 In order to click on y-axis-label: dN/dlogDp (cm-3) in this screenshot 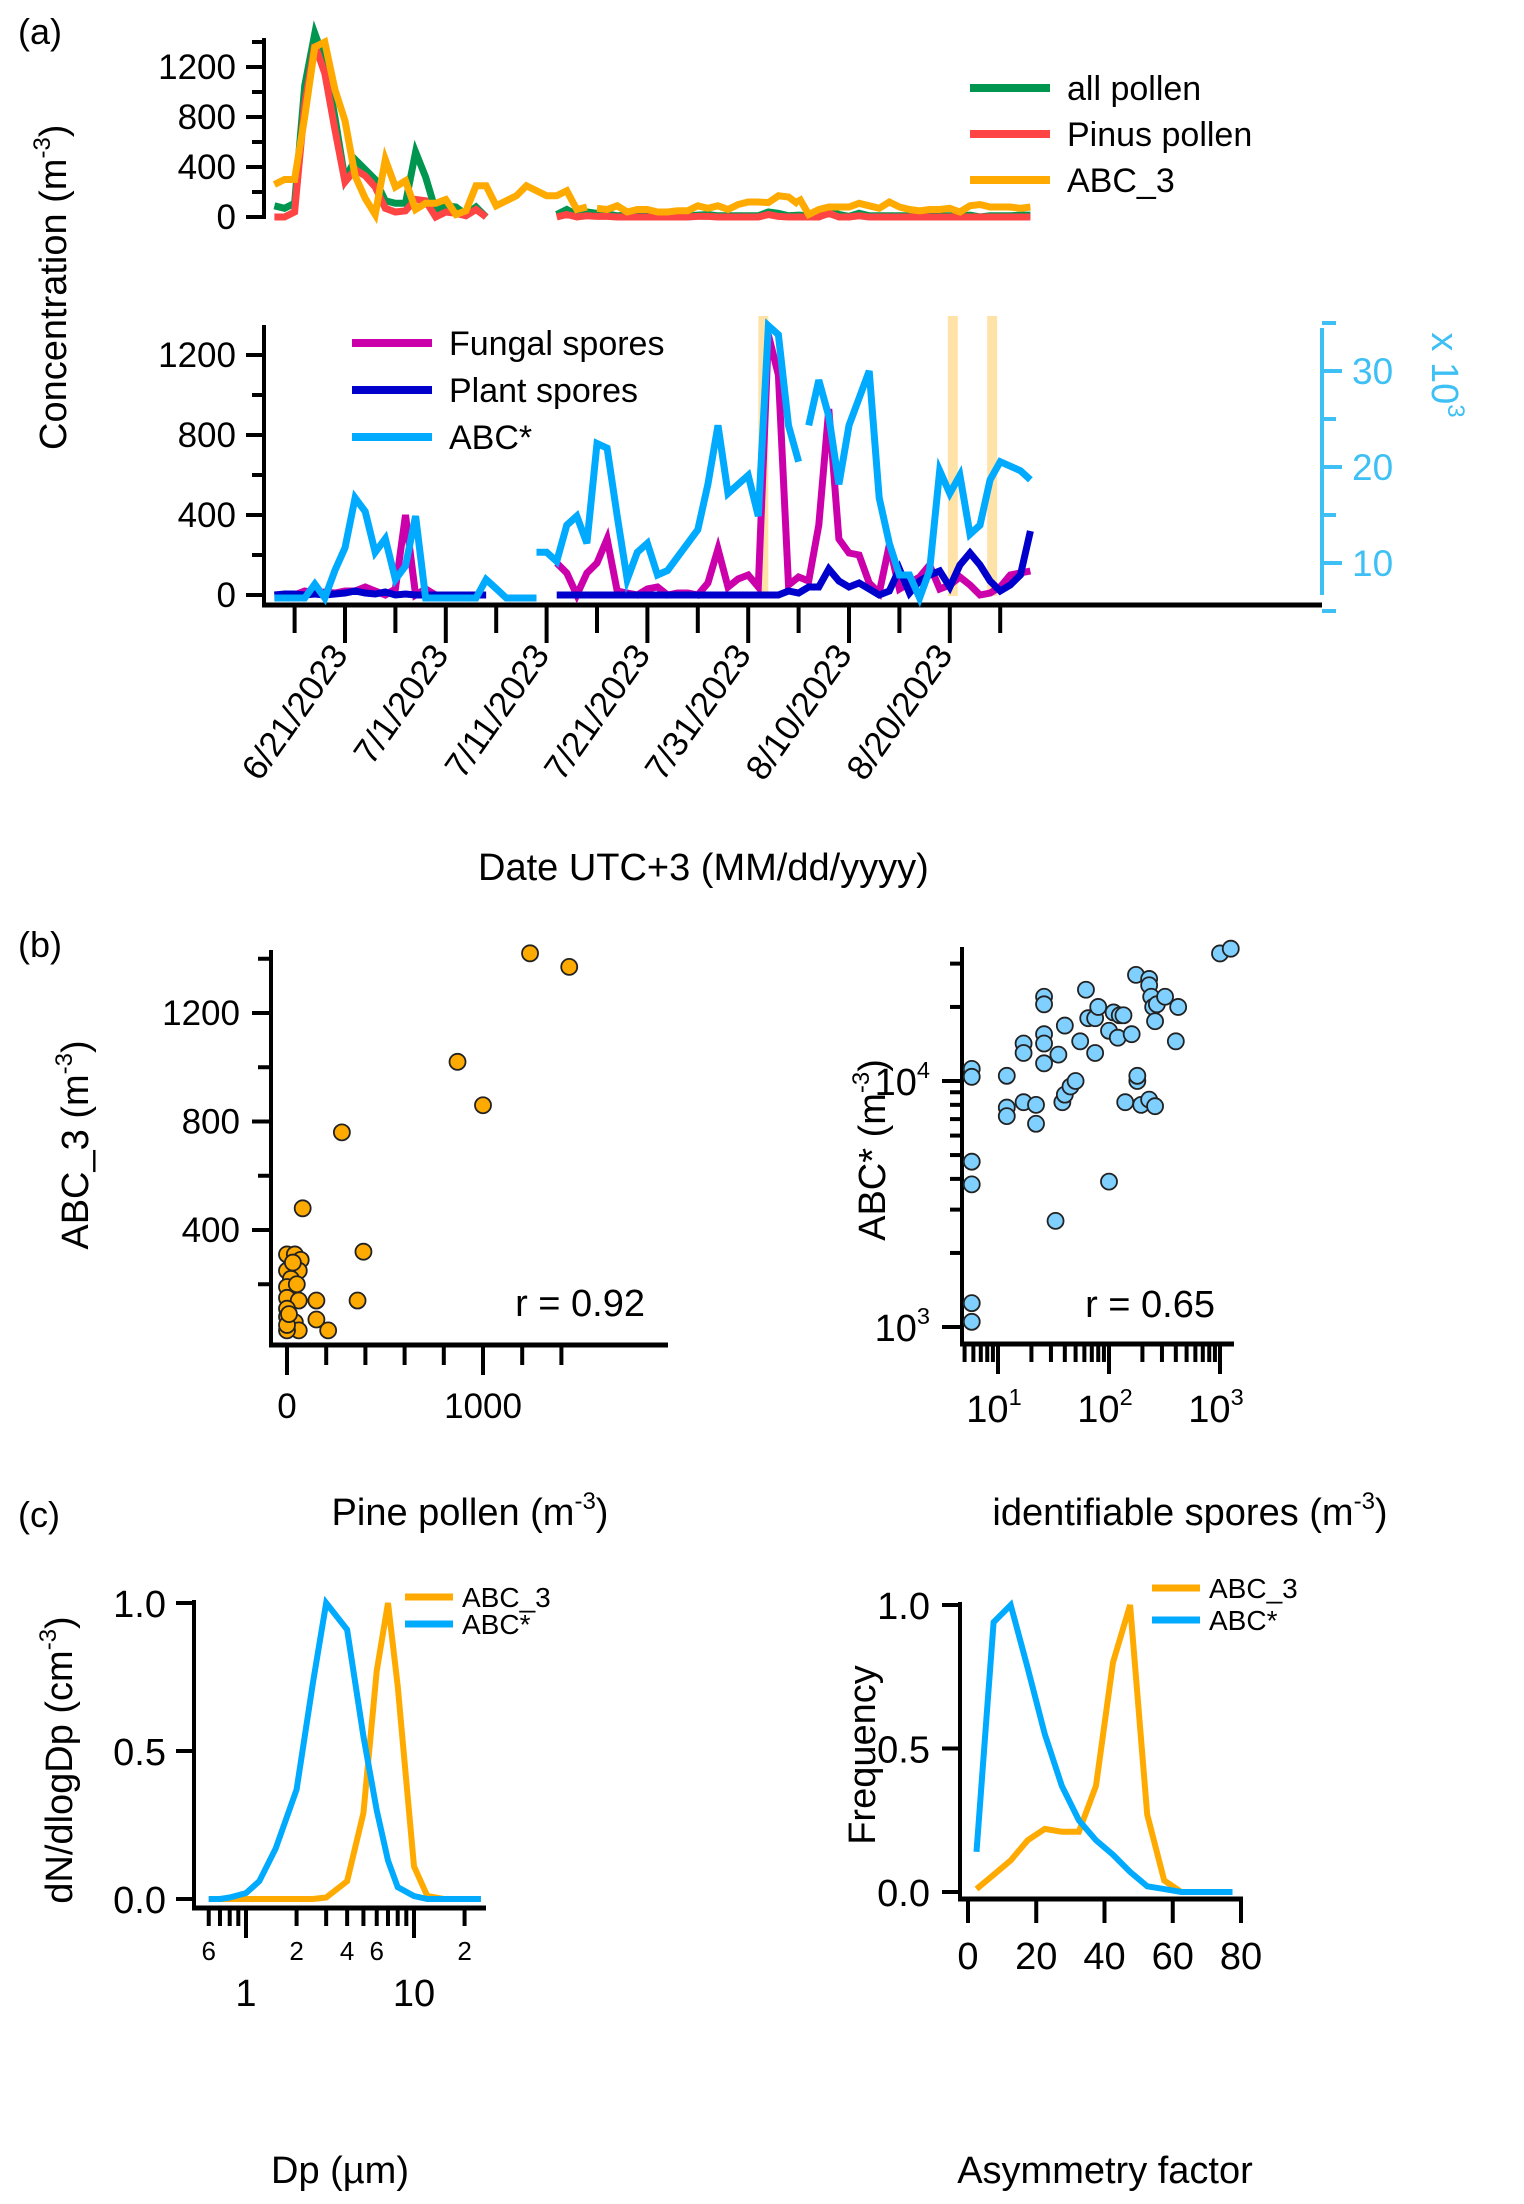, I will do `click(58, 1759)`.